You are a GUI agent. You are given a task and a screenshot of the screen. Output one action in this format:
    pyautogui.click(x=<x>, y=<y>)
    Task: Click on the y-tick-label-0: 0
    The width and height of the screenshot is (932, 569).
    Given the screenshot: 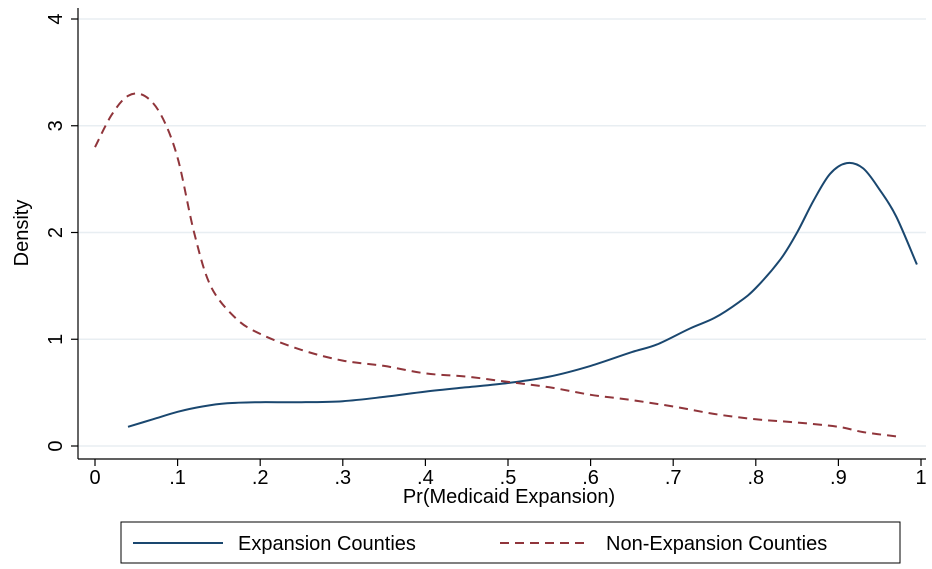 What is the action you would take?
    pyautogui.click(x=56, y=445)
    